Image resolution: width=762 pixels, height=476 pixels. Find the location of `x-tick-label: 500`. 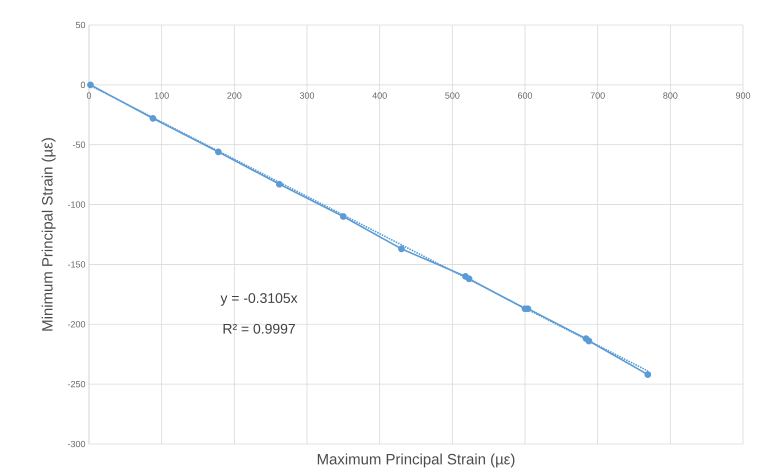

x-tick-label: 500 is located at coordinates (452, 95).